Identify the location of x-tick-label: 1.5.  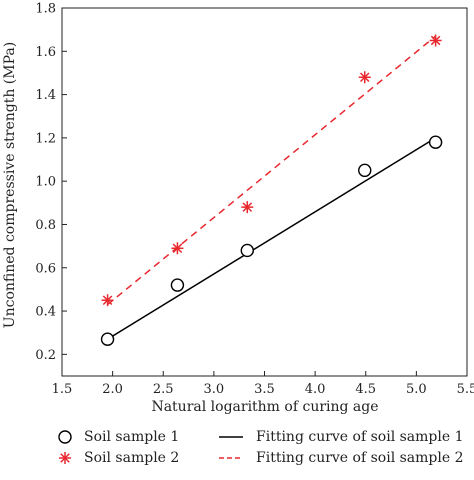
(62, 389).